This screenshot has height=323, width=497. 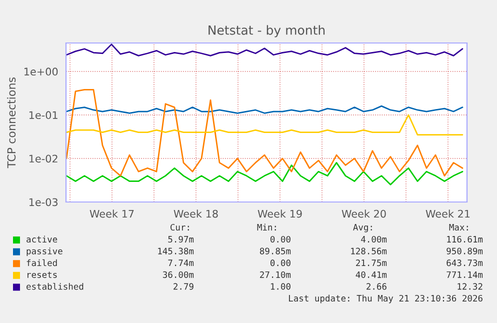 I want to click on legend-label: failed, so click(x=41, y=262).